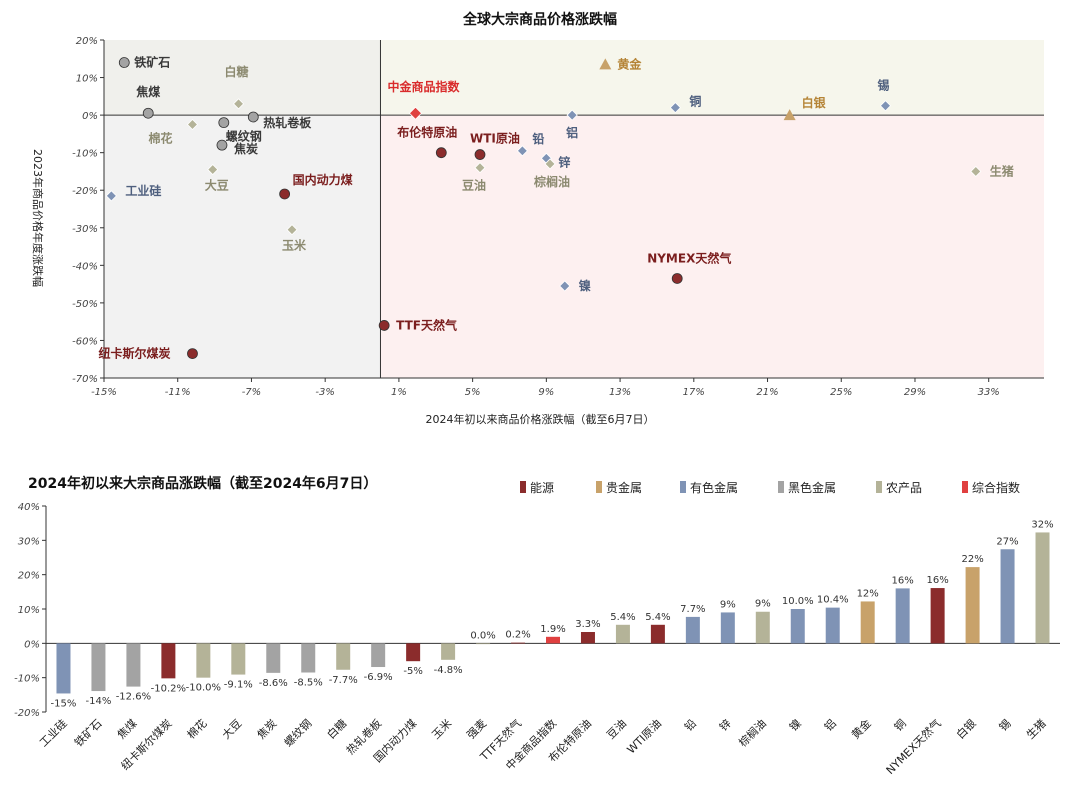 The height and width of the screenshot is (800, 1080). Describe the element at coordinates (29, 576) in the screenshot. I see `bar-y-tick-label: 20%` at that location.